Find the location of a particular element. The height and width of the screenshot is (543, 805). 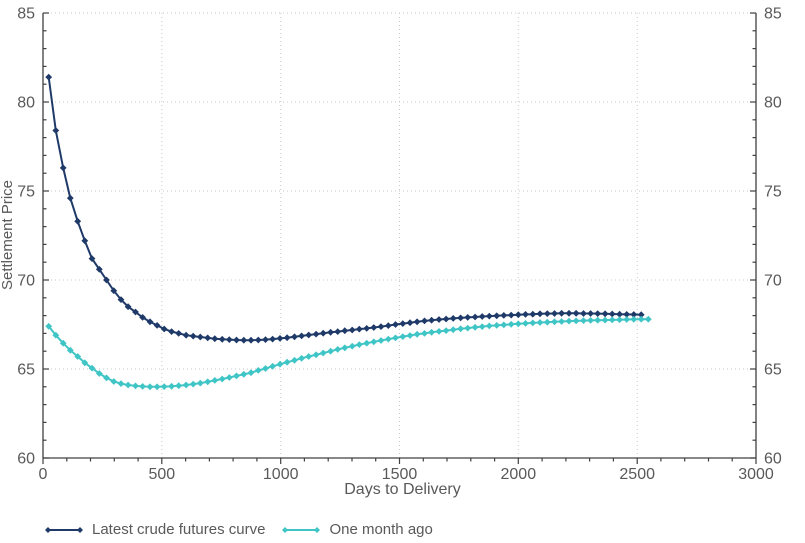

legend-item-one-month-ago: One month ago is located at coordinates (357, 529).